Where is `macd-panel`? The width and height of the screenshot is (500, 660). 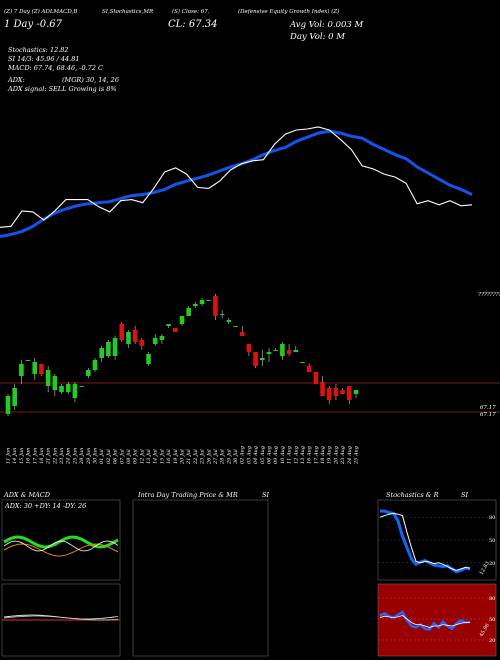 macd-panel is located at coordinates (61, 620).